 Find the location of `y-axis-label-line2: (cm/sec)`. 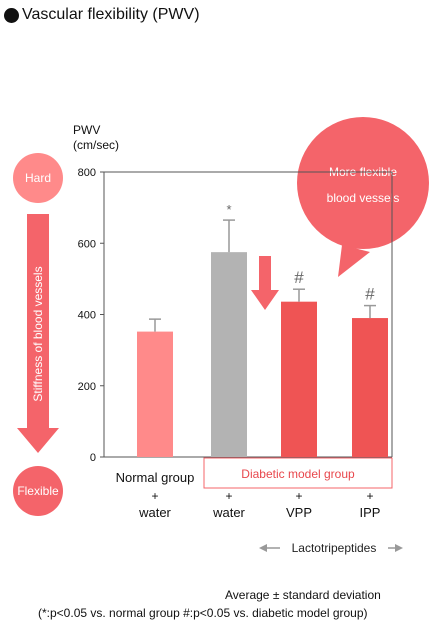

y-axis-label-line2: (cm/sec) is located at coordinates (96, 145).